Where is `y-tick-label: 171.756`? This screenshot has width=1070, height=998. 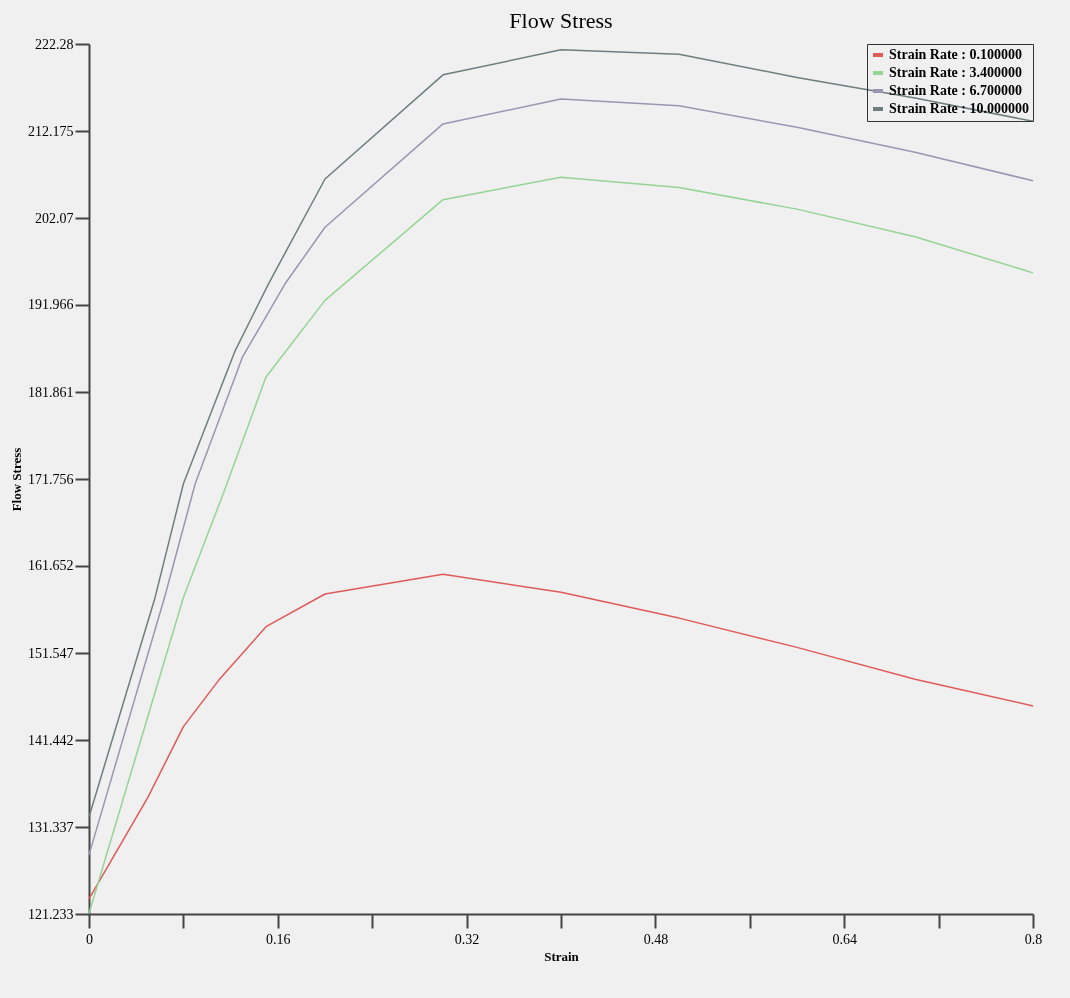 y-tick-label: 171.756 is located at coordinates (51, 479).